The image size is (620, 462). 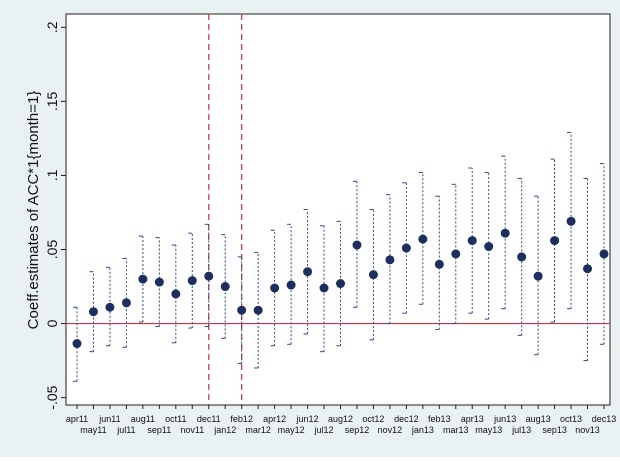 What do you see at coordinates (143, 419) in the screenshot?
I see `x-tick-label: aug11` at bounding box center [143, 419].